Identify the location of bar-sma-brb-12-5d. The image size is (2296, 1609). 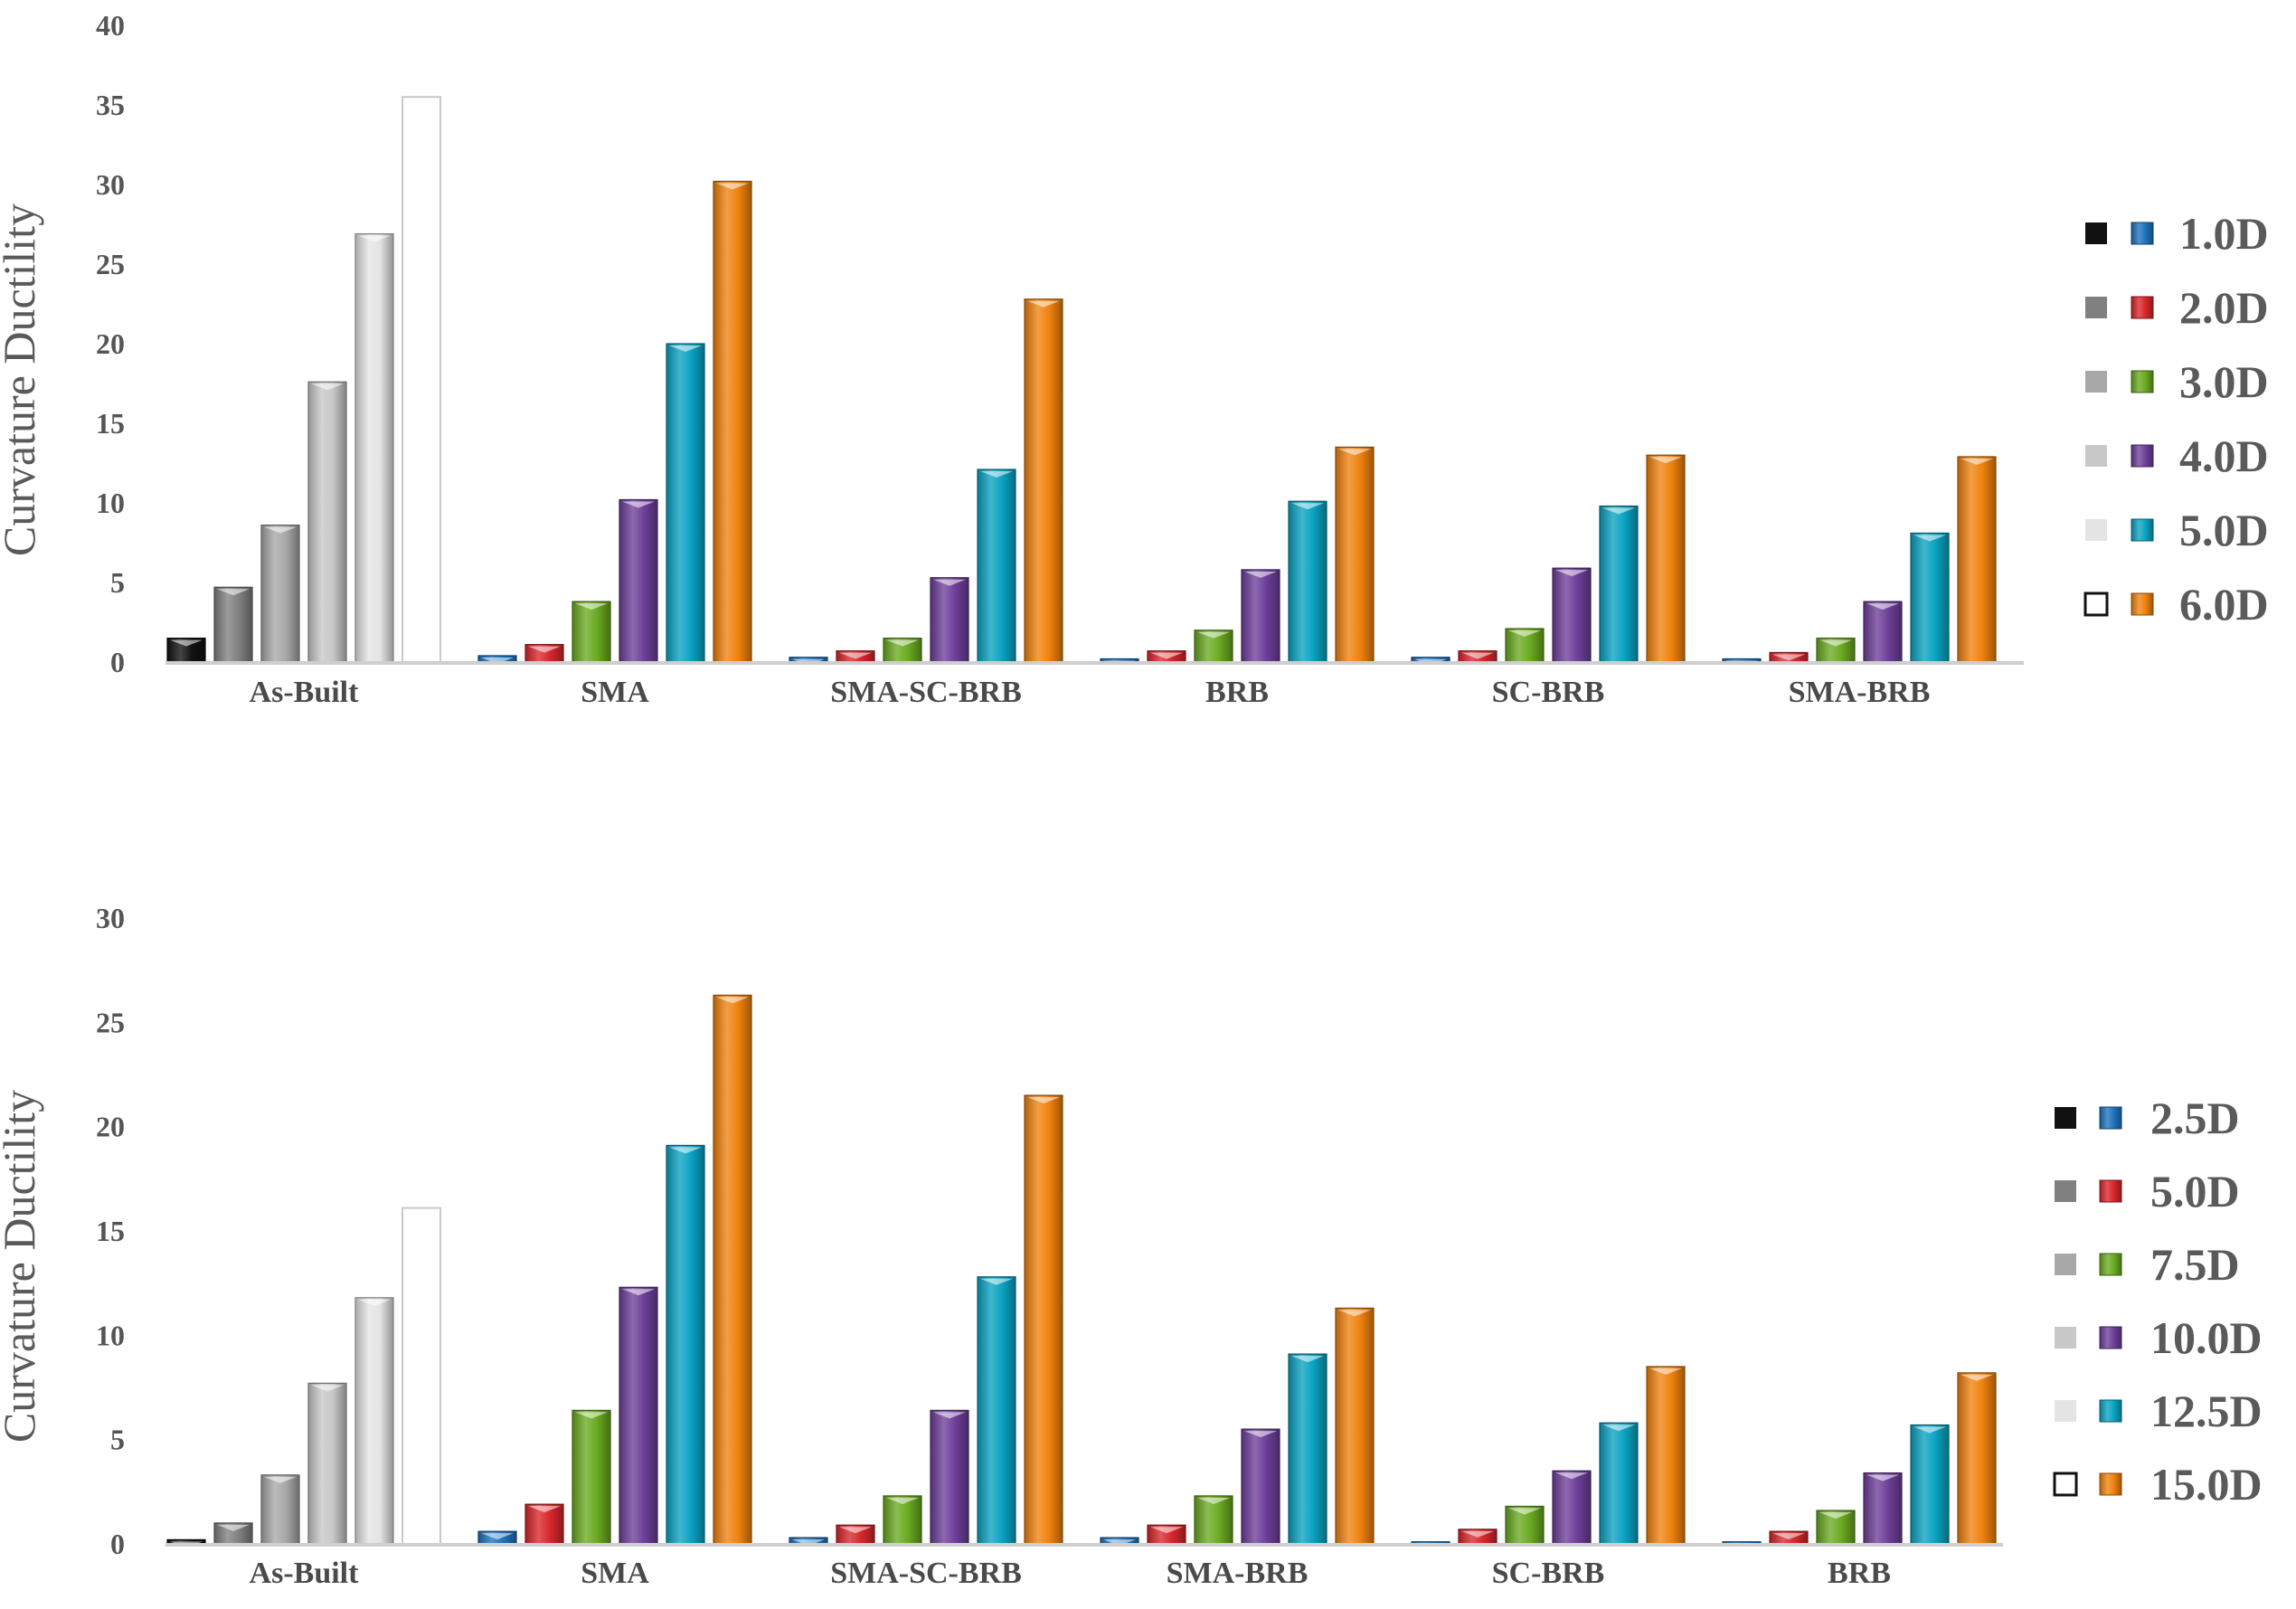
(1308, 1449).